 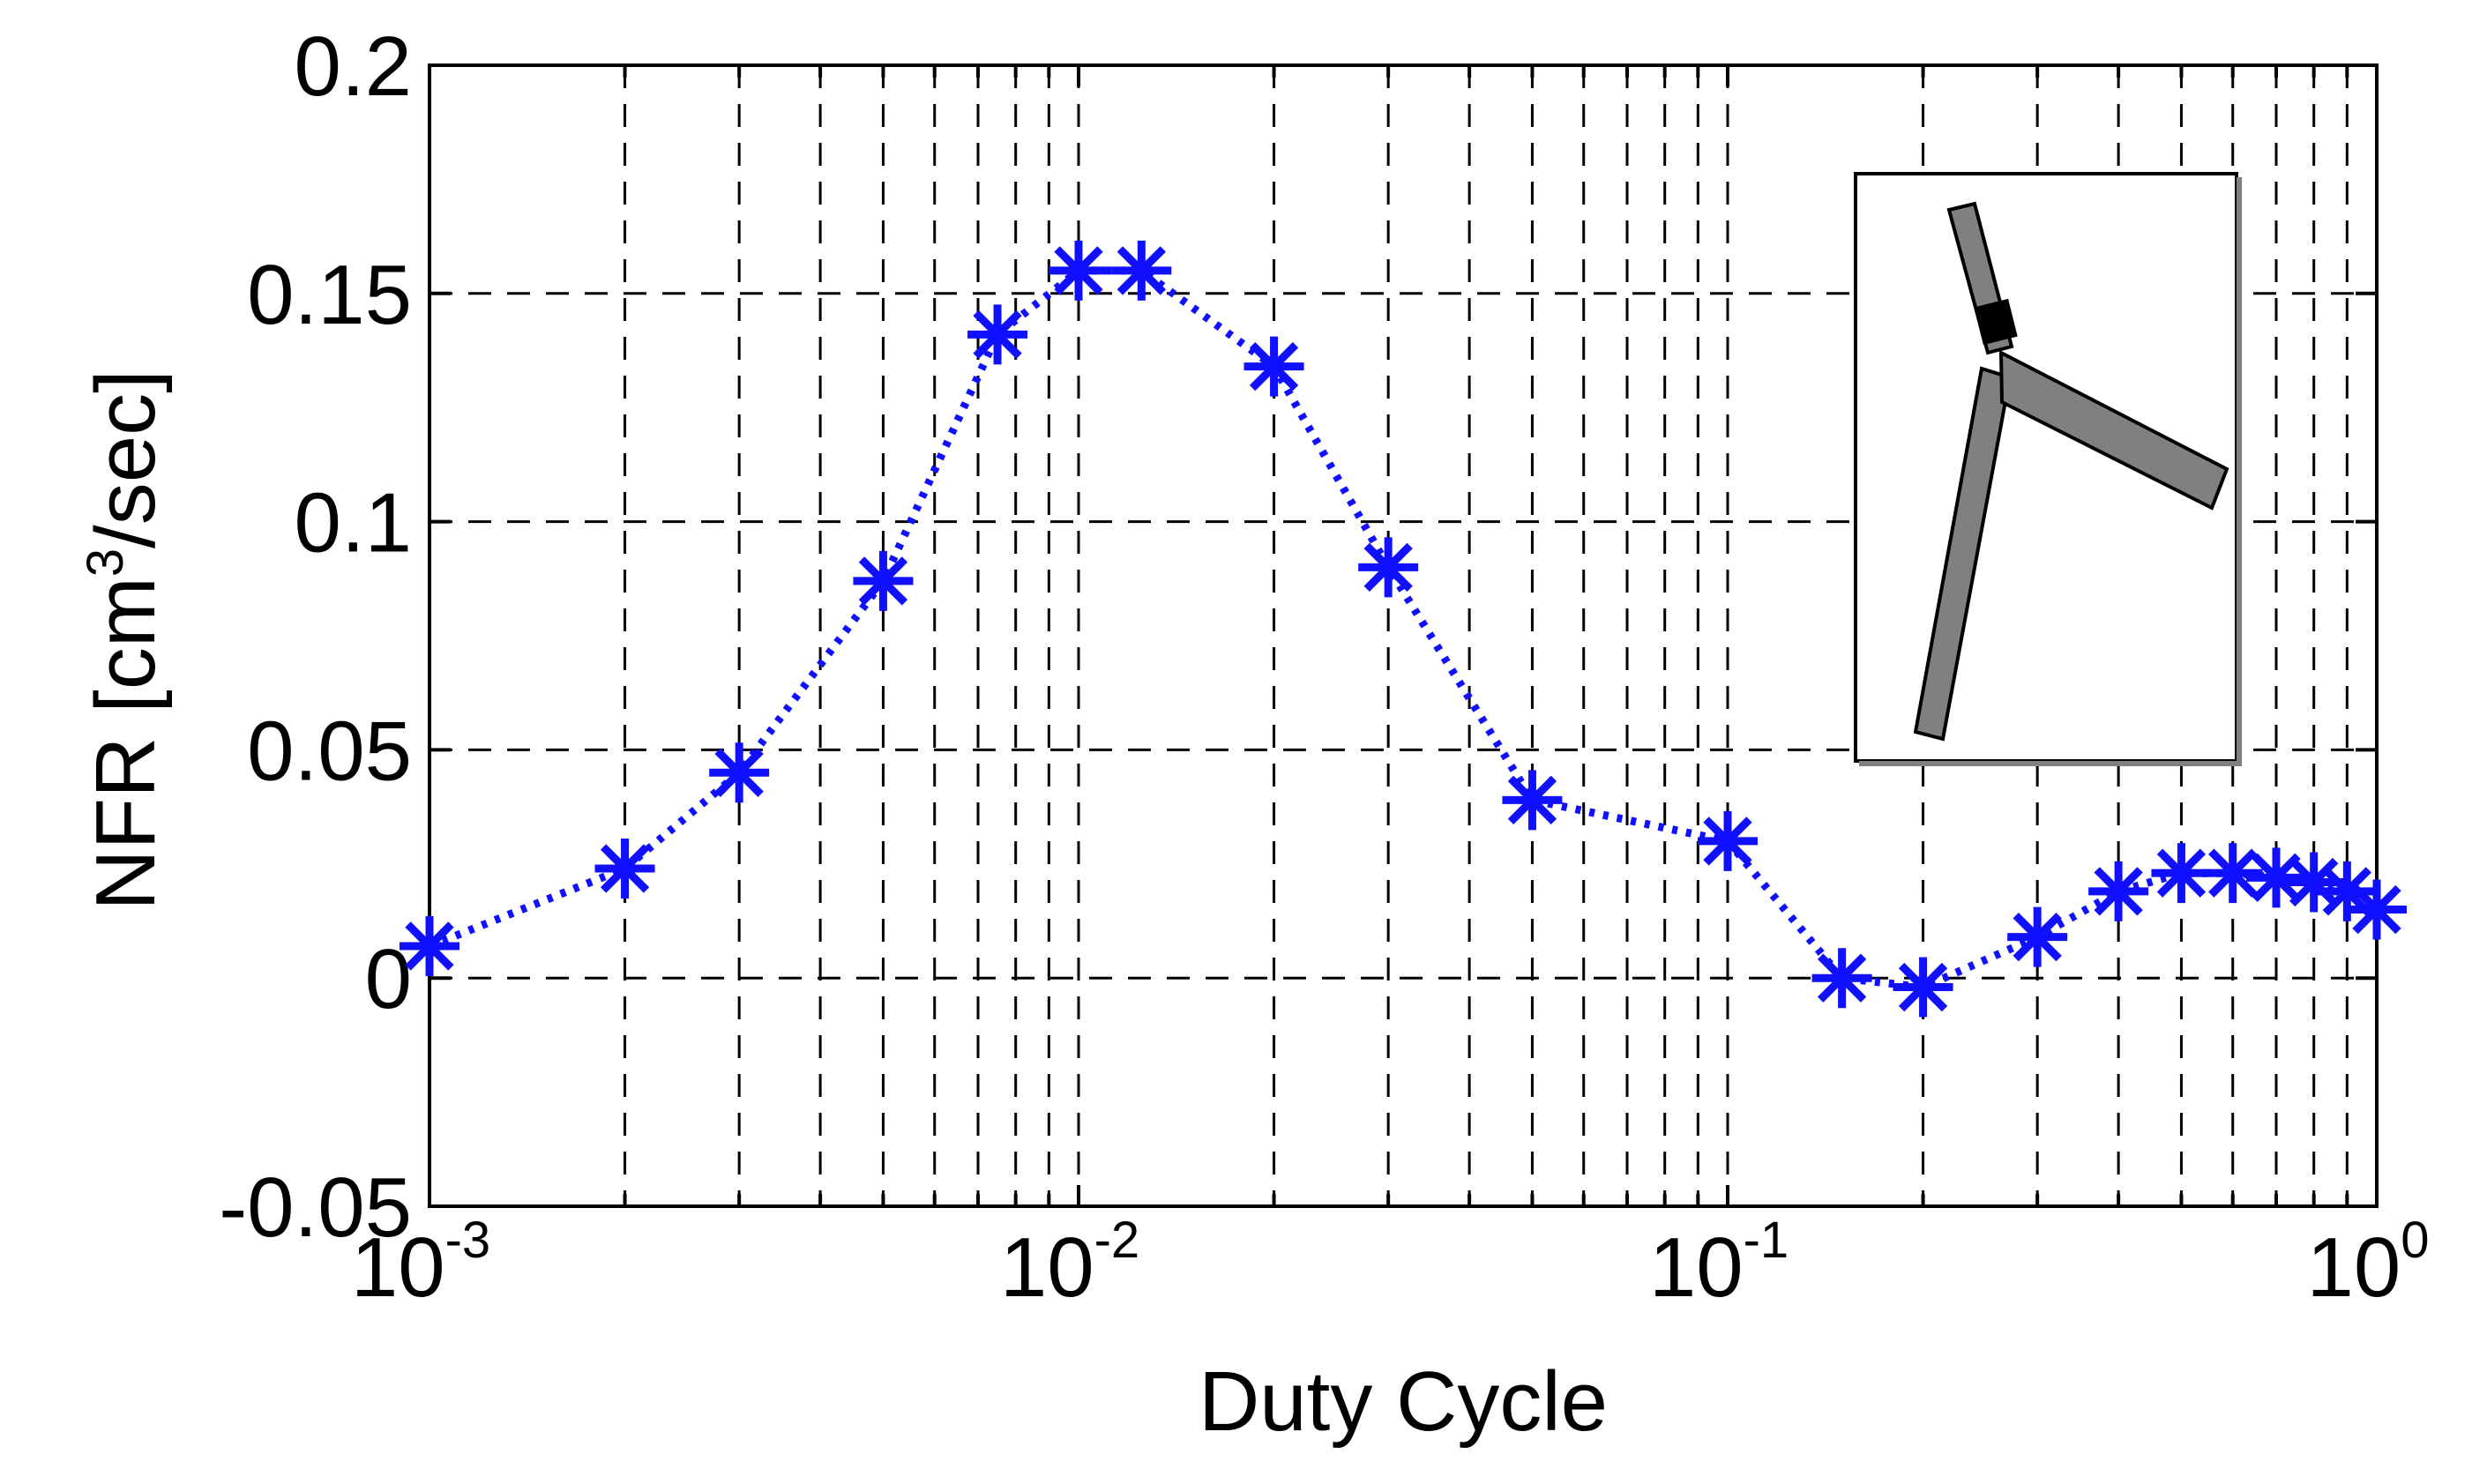 I want to click on x-tick-label: 10⁻¹, so click(x=1719, y=1263).